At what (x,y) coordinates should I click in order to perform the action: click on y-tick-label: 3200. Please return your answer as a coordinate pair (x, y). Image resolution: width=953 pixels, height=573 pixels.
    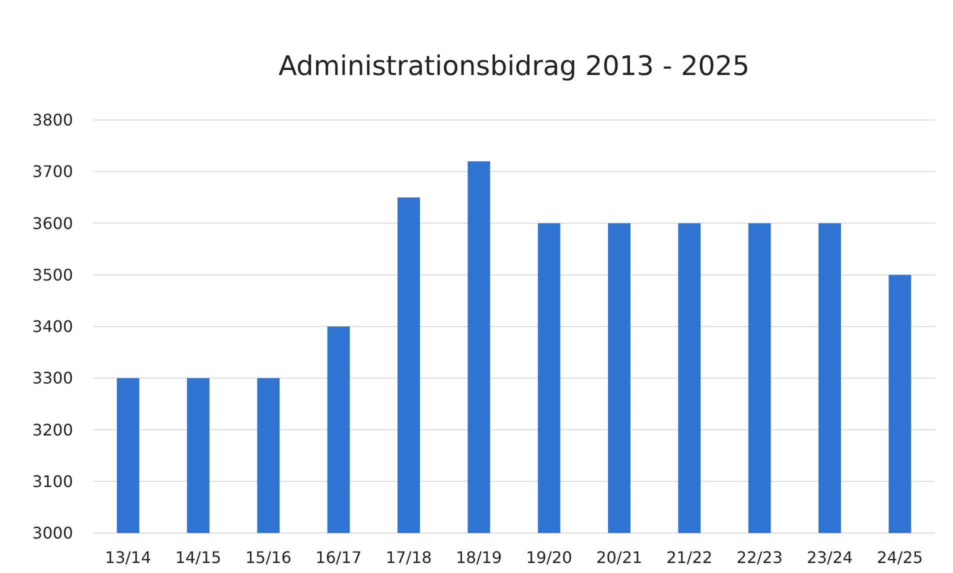
    Looking at the image, I should click on (52, 430).